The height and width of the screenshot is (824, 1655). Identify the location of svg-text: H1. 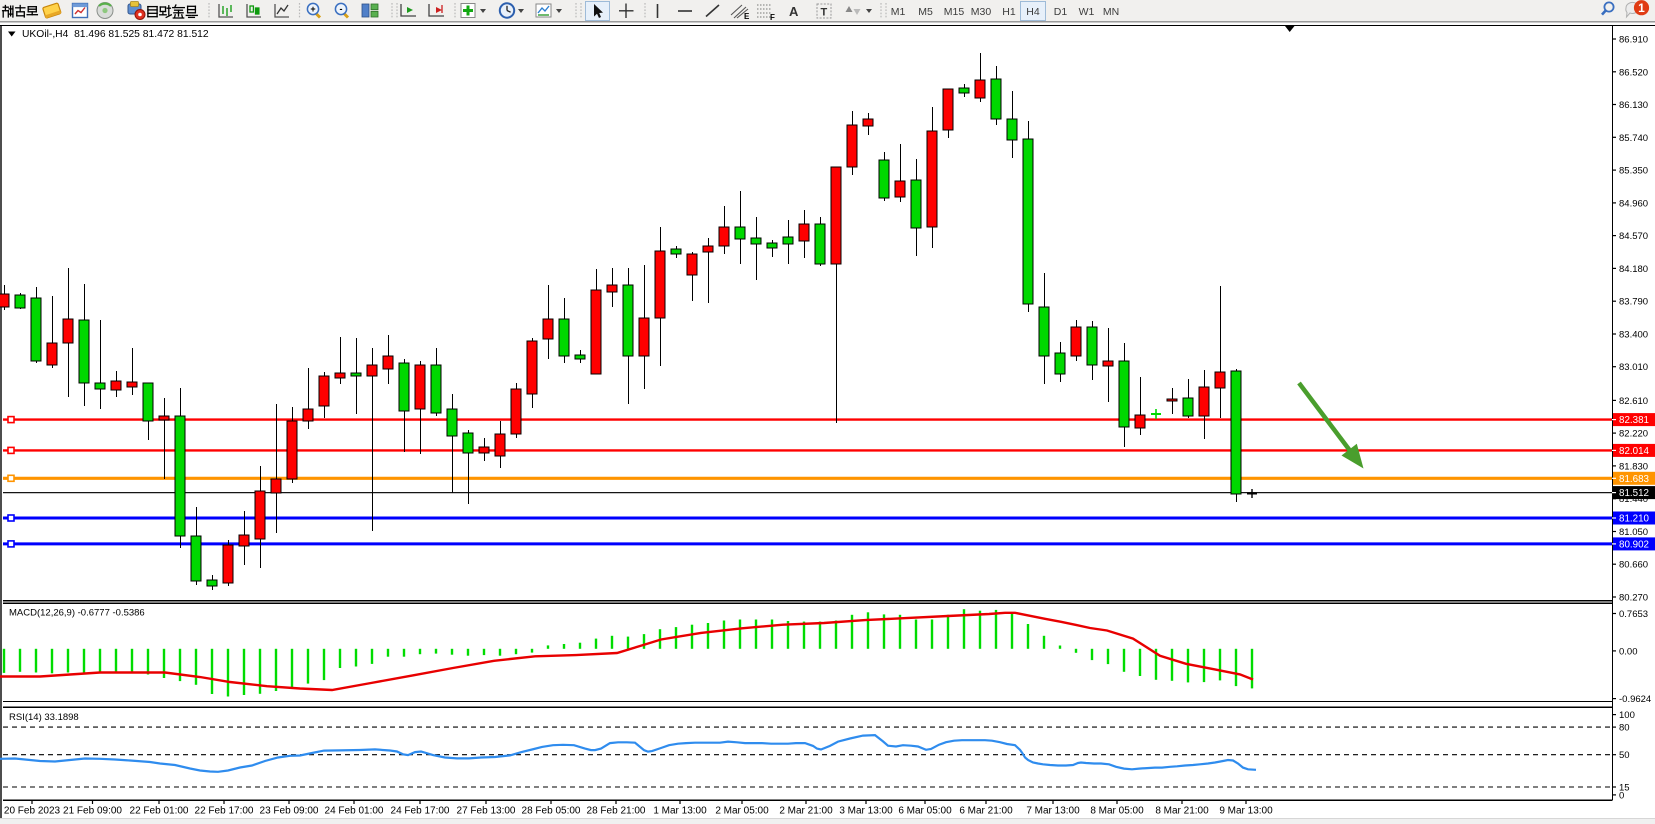
(1009, 12).